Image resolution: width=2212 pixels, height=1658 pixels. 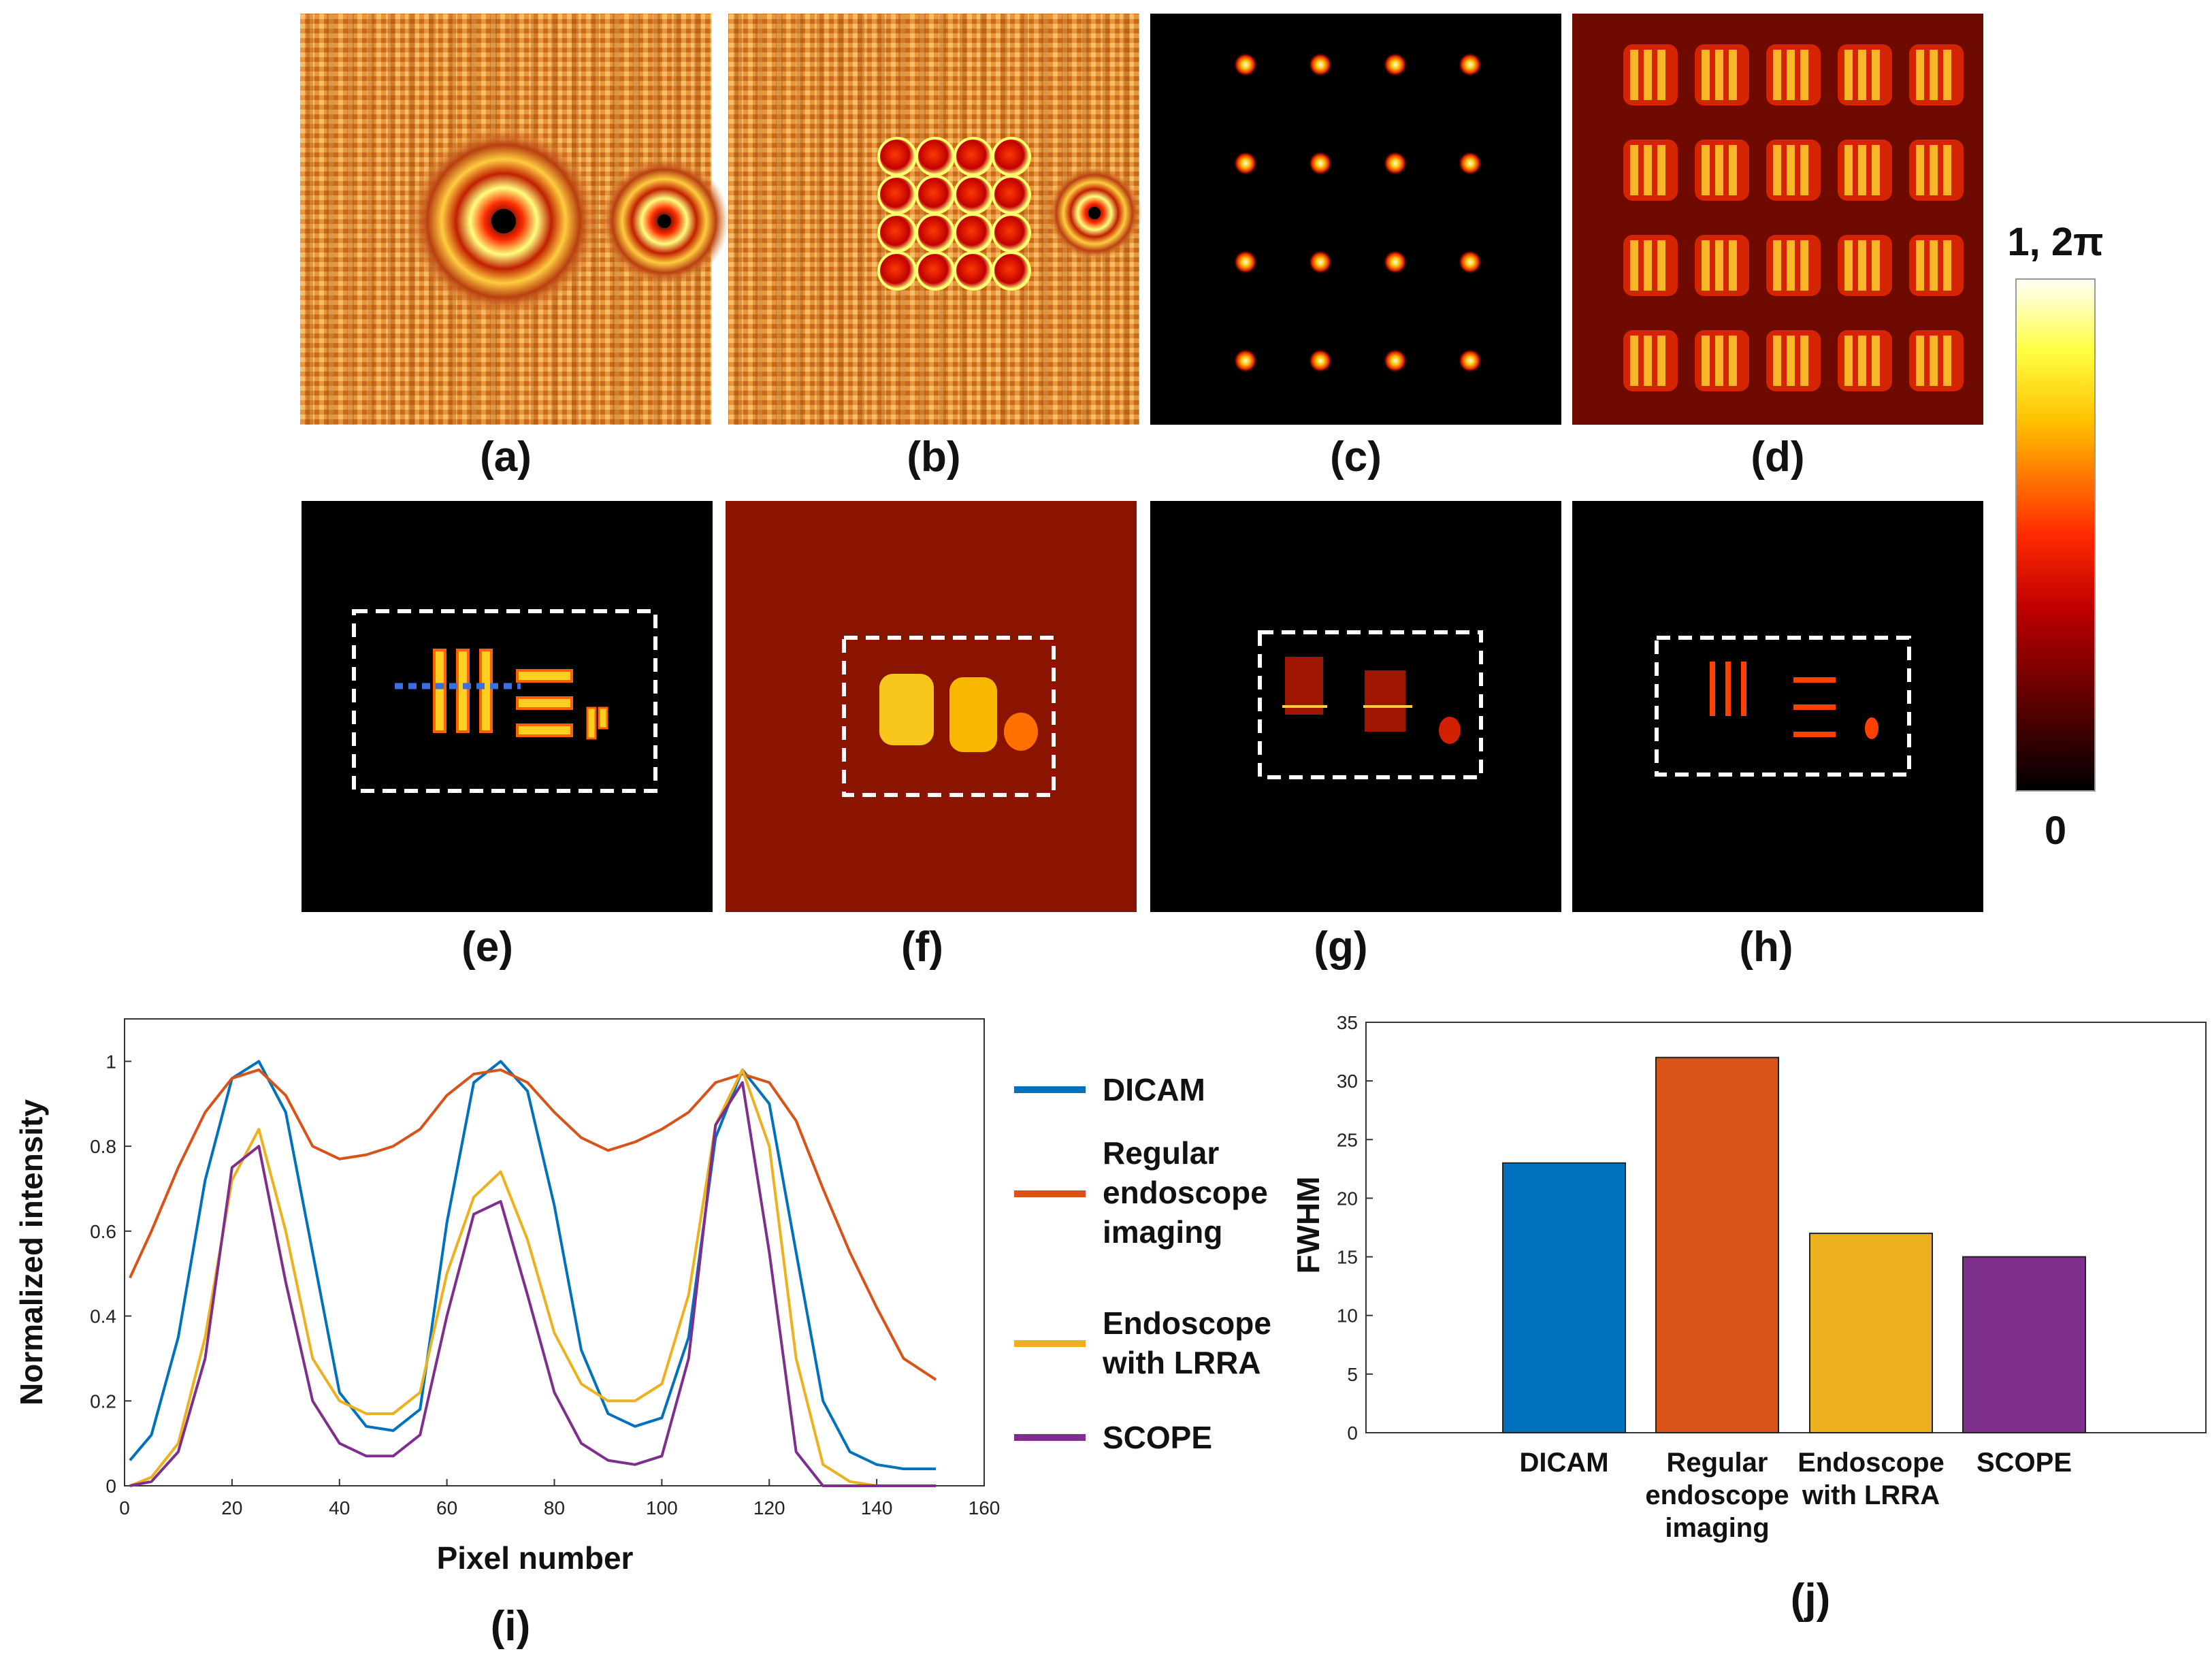 I want to click on y-tick-label-j: 35, so click(x=1347, y=1022).